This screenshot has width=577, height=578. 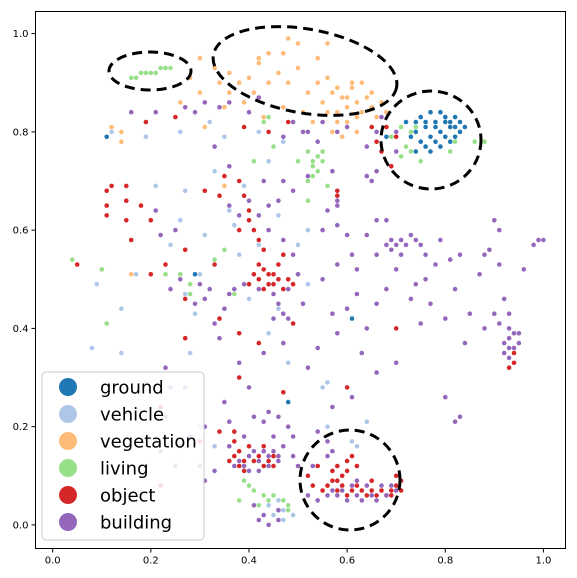 What do you see at coordinates (127, 496) in the screenshot?
I see `legend-label-object: object` at bounding box center [127, 496].